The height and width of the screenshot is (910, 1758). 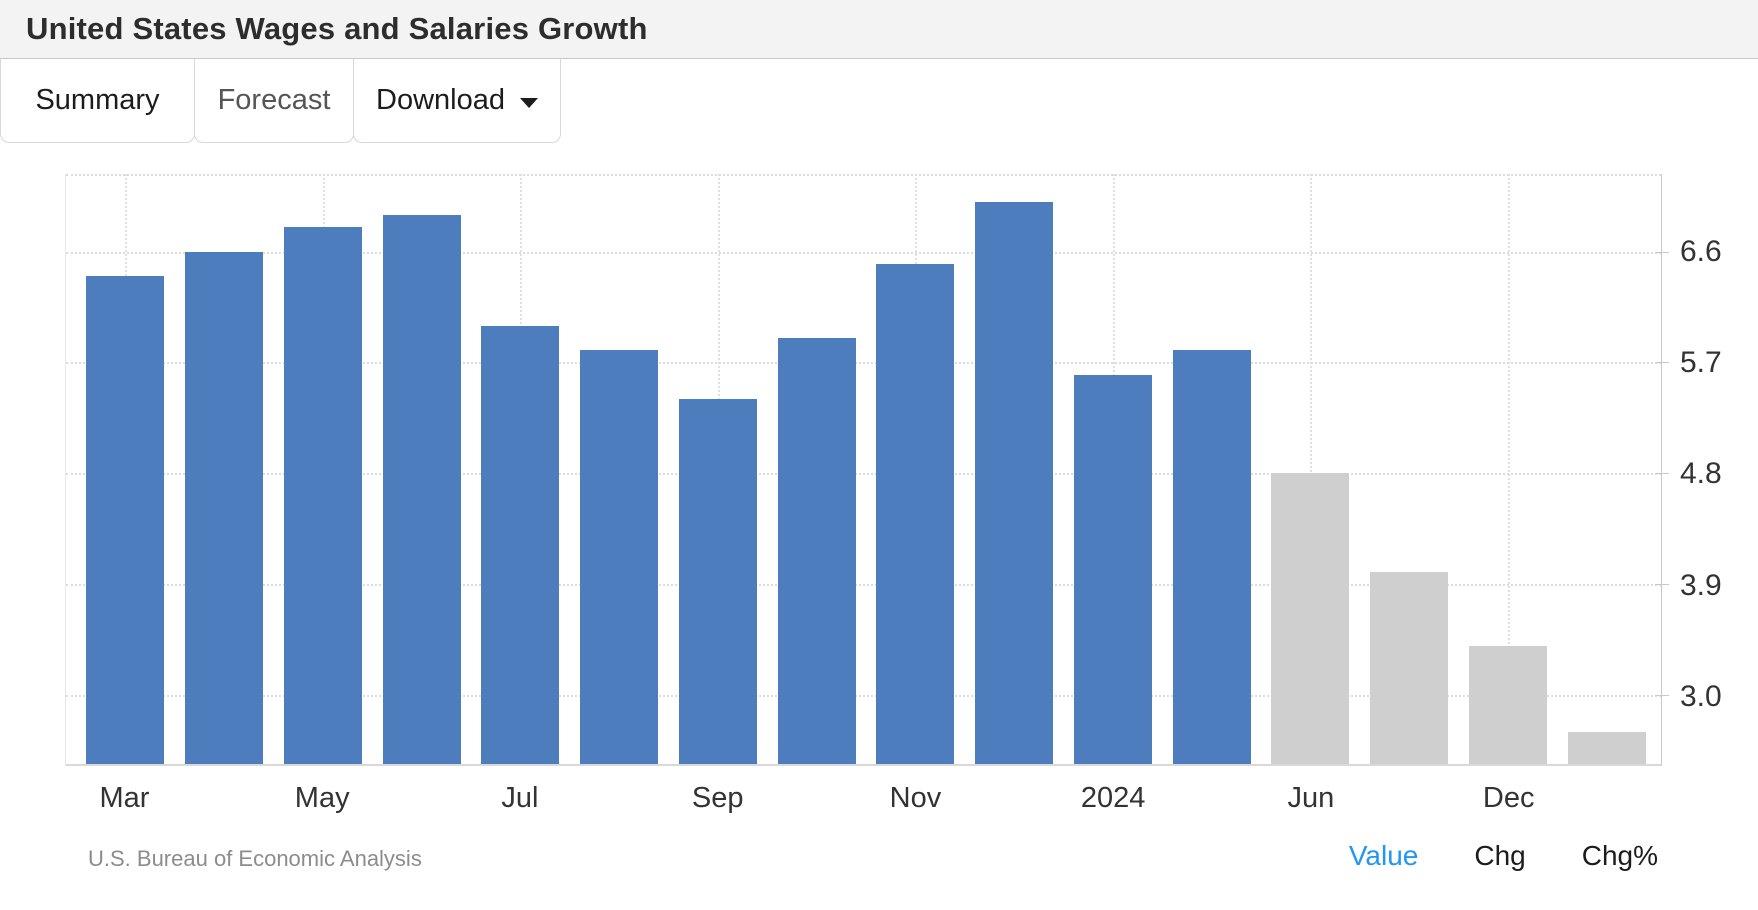 I want to click on tab-forecast: Forecast, so click(x=274, y=101).